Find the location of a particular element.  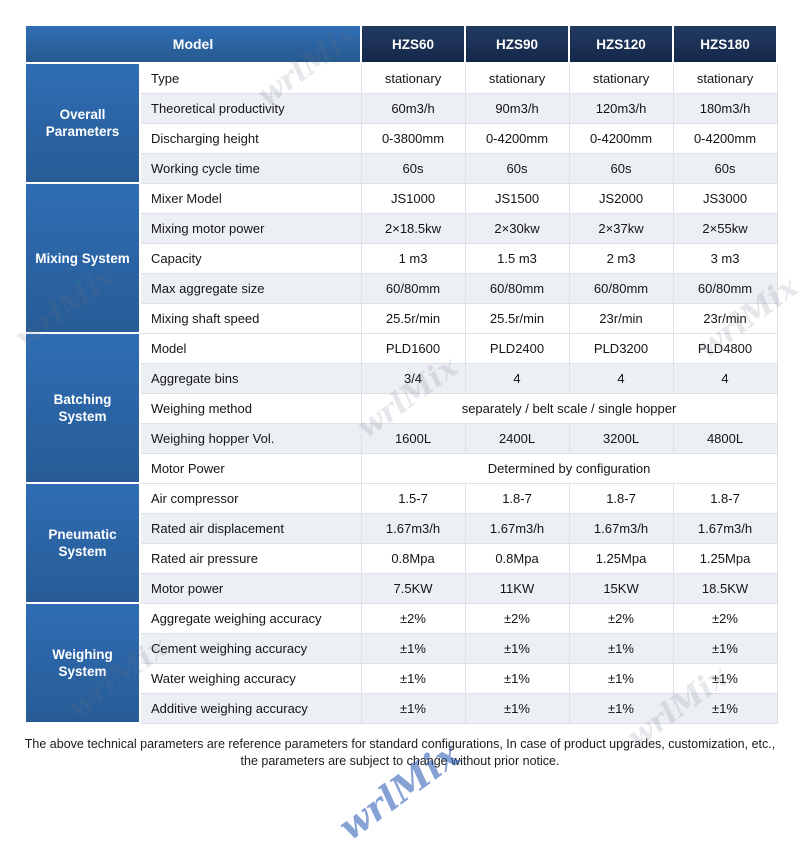

section-label-weighing-system: Weighing System is located at coordinates (82, 663).